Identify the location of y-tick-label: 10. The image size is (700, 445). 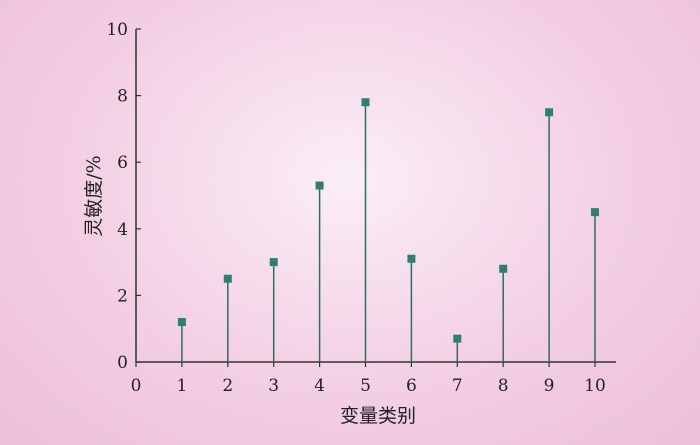
(117, 30).